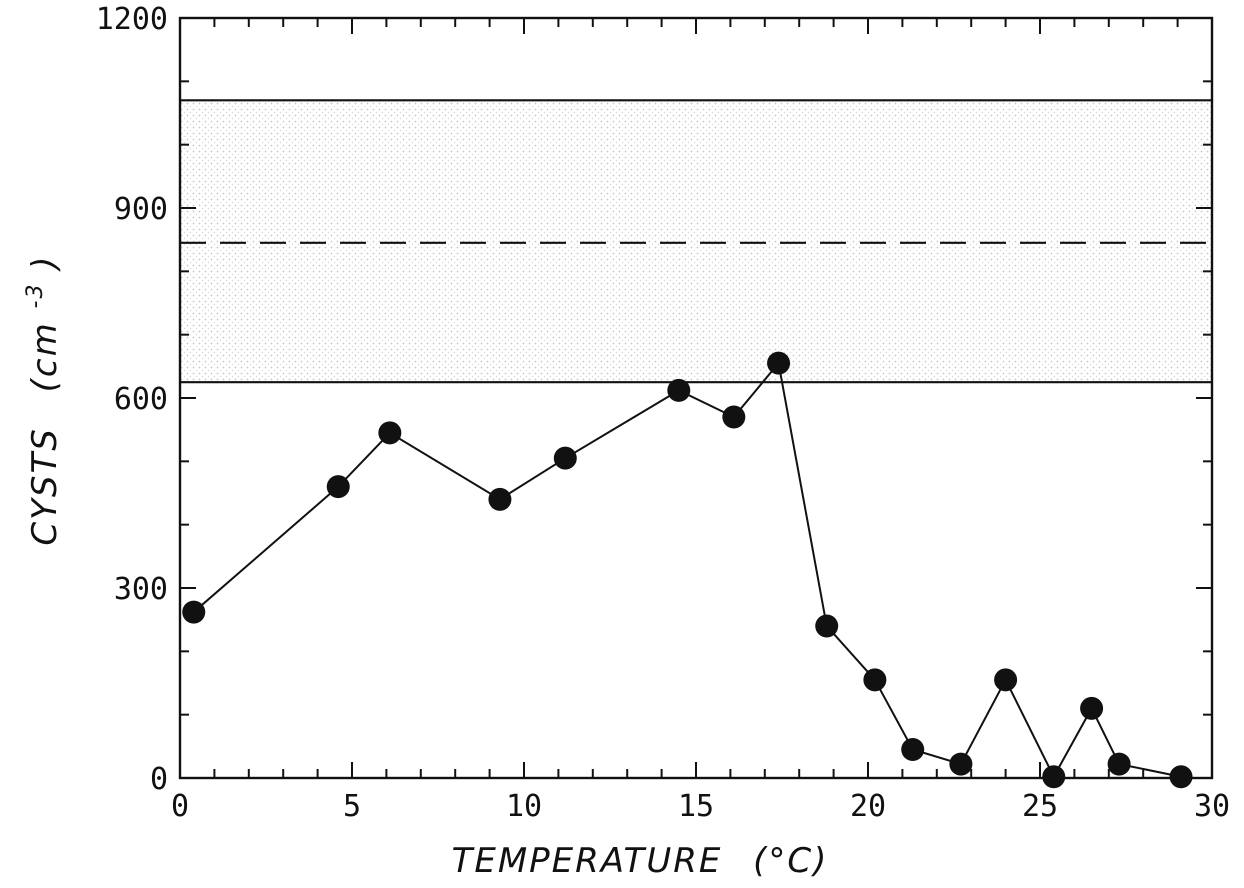 The width and height of the screenshot is (1244, 888). I want to click on y-tick-label: 900, so click(141, 209).